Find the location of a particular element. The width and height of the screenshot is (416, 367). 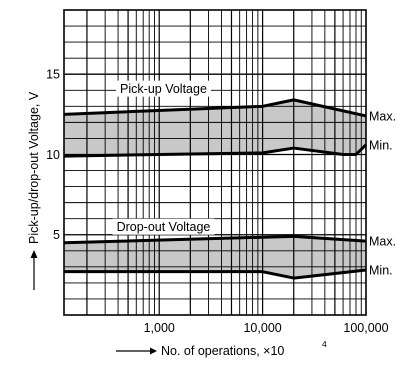

x-axis-arrowhead is located at coordinates (153, 351).